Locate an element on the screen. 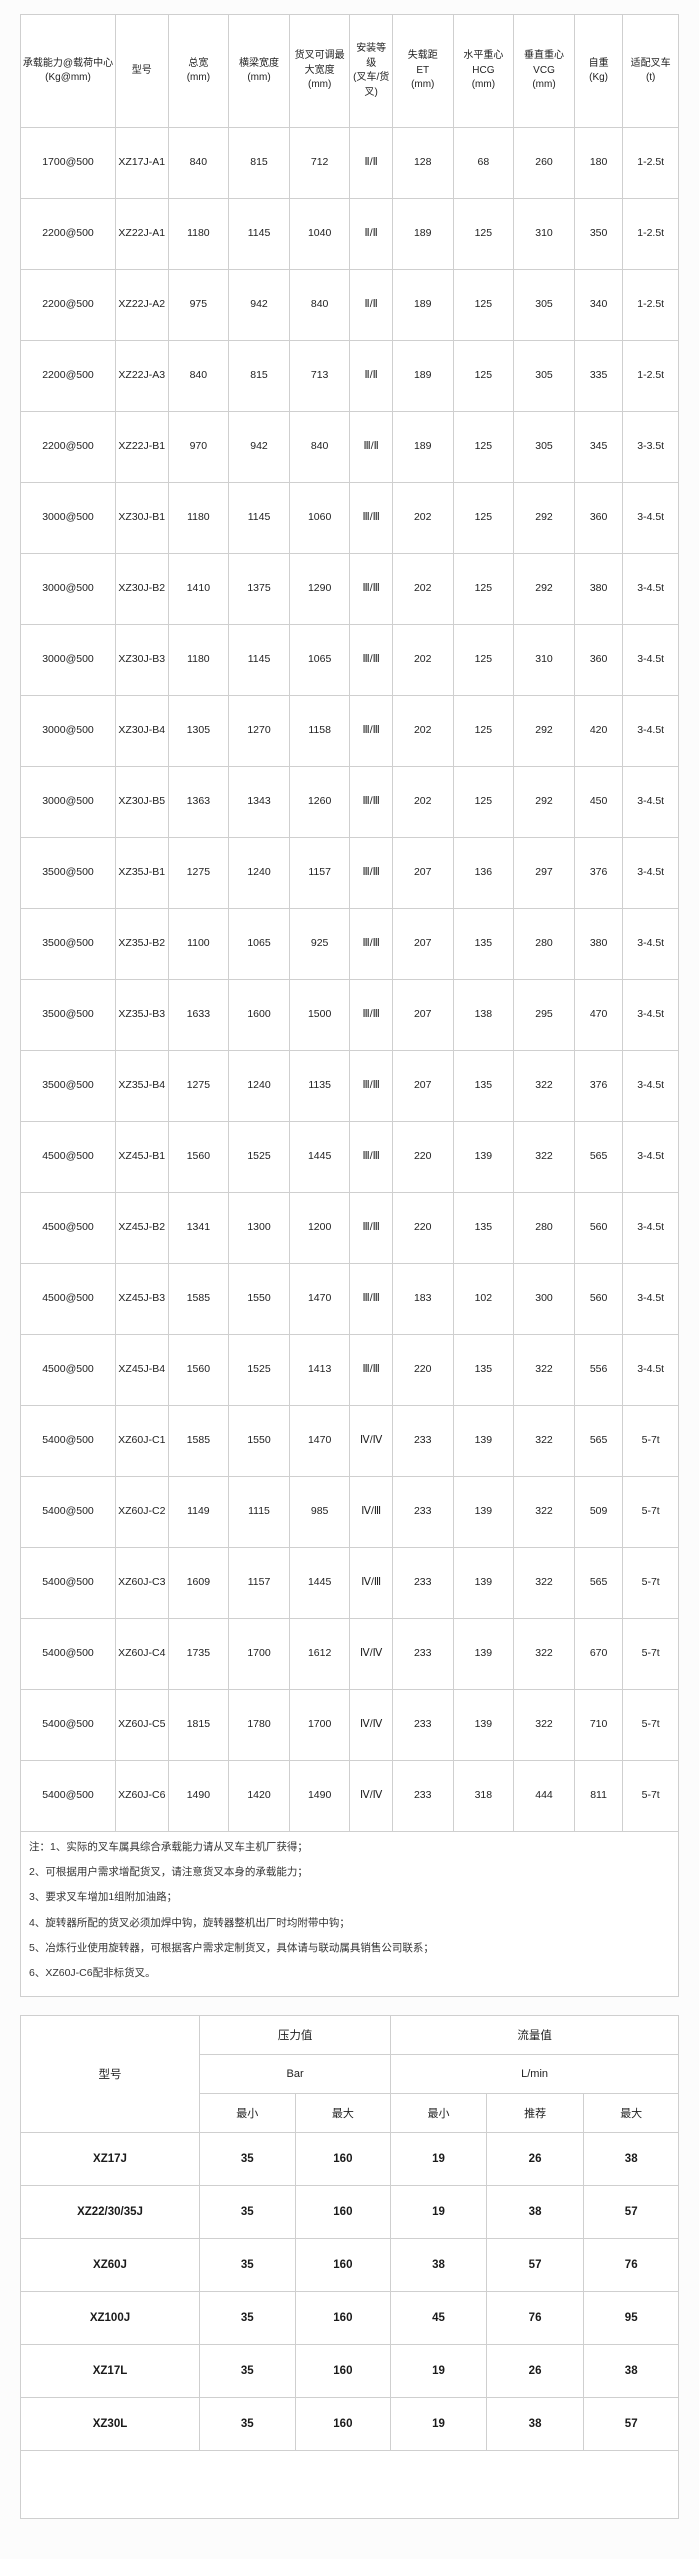 Image resolution: width=699 pixels, height=2559 pixels. spec-model-cell: XZ60J-C1 is located at coordinates (142, 1441).